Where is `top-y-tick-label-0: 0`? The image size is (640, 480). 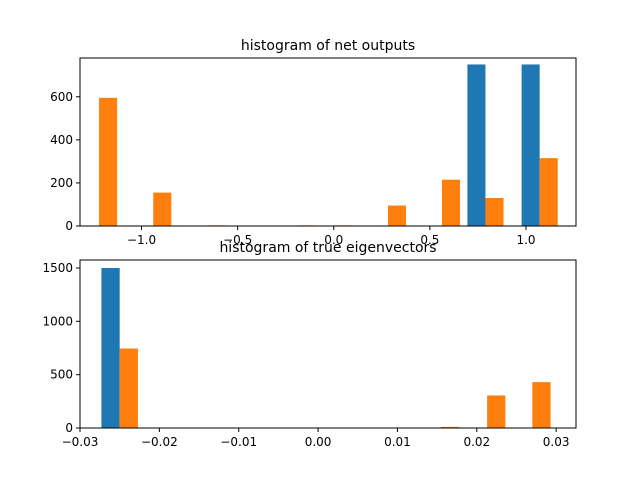 top-y-tick-label-0: 0 is located at coordinates (69, 226).